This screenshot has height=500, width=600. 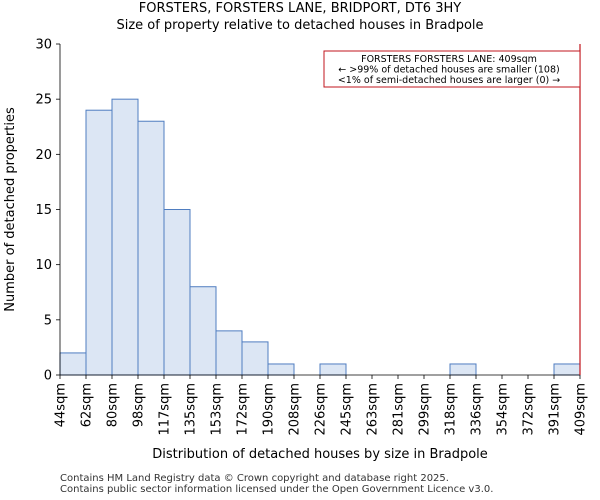 I want to click on y-tick-label-5: 5, so click(x=48, y=320).